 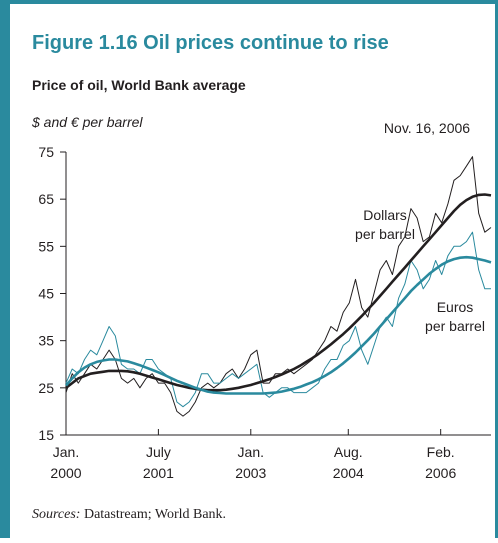 I want to click on x-tick-label-line: July, so click(x=158, y=452).